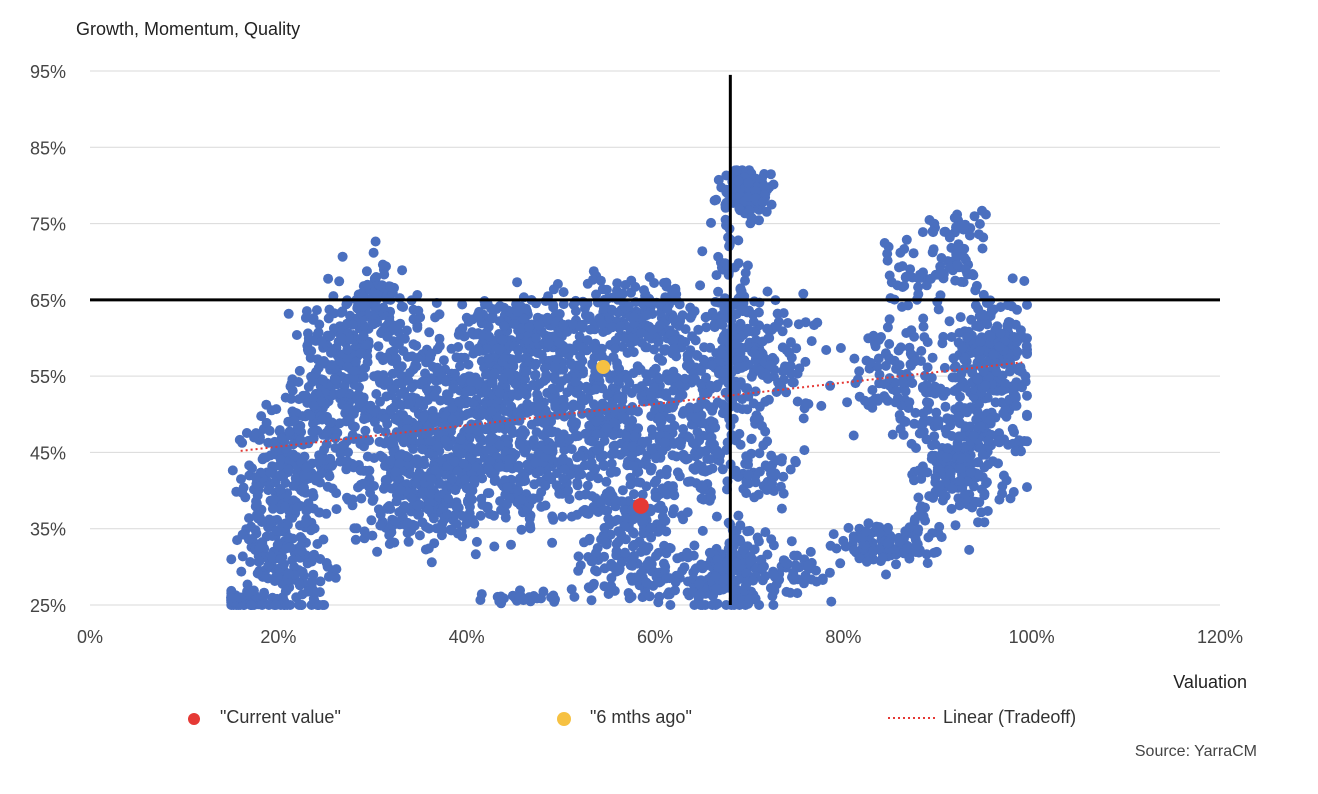  Describe the element at coordinates (48, 453) in the screenshot. I see `y-tick-label: 45%` at that location.